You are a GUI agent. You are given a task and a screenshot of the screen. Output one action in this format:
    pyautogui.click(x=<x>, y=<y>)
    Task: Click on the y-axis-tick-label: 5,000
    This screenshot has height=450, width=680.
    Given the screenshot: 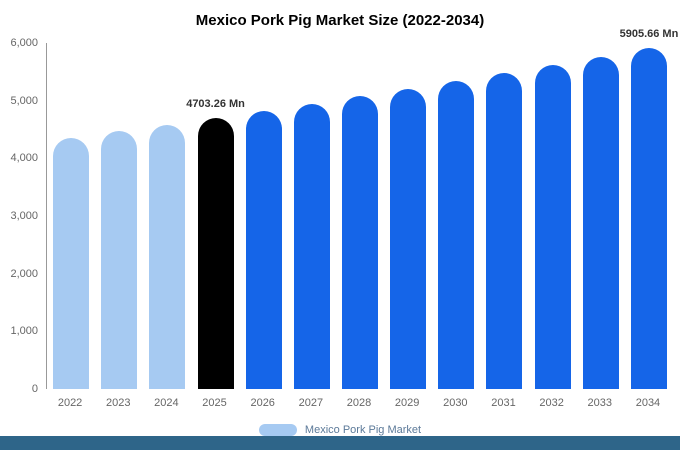 What is the action you would take?
    pyautogui.click(x=24, y=100)
    